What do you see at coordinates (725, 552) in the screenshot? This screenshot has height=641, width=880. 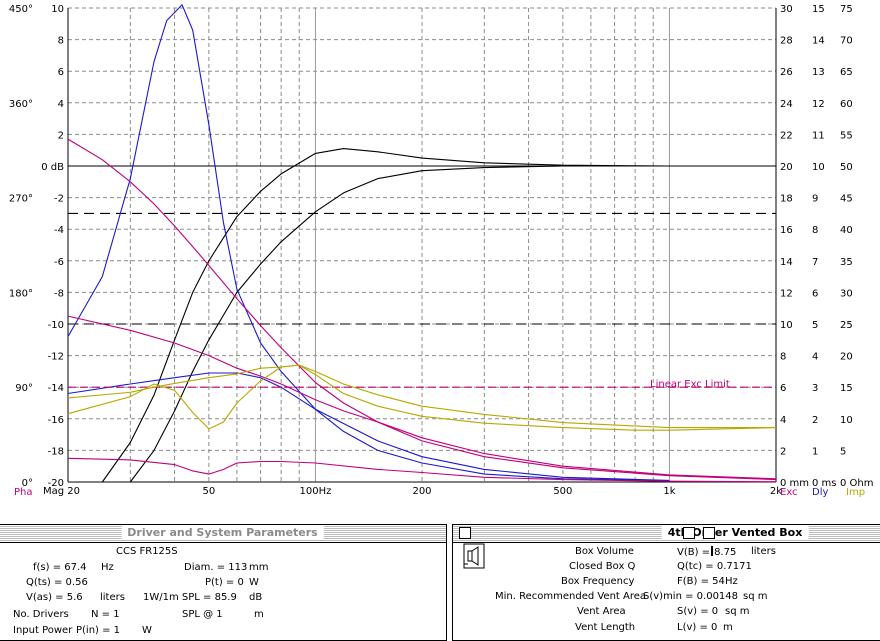 I see `box-volume-value: 8.75` at bounding box center [725, 552].